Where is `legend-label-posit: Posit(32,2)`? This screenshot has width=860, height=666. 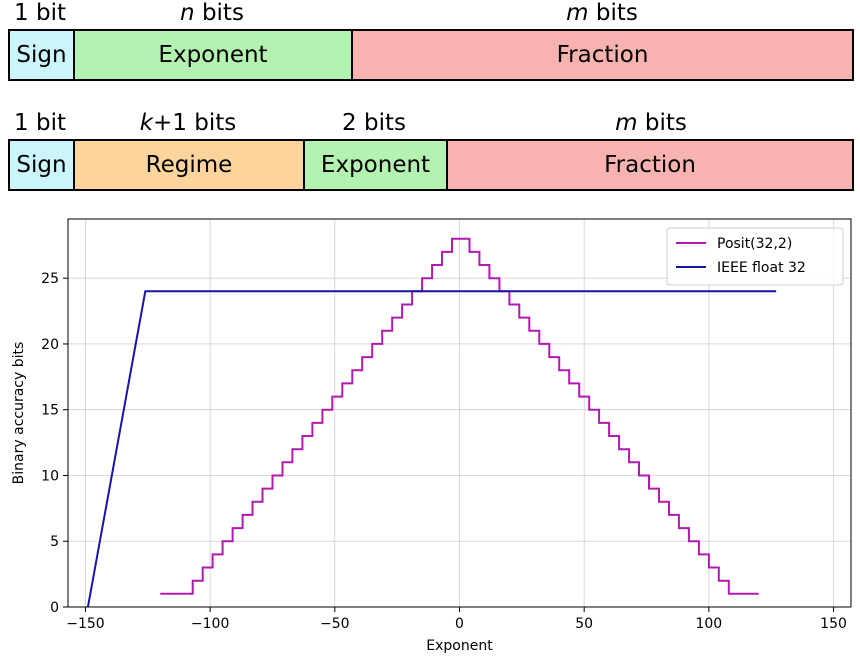
legend-label-posit: Posit(32,2) is located at coordinates (754, 244).